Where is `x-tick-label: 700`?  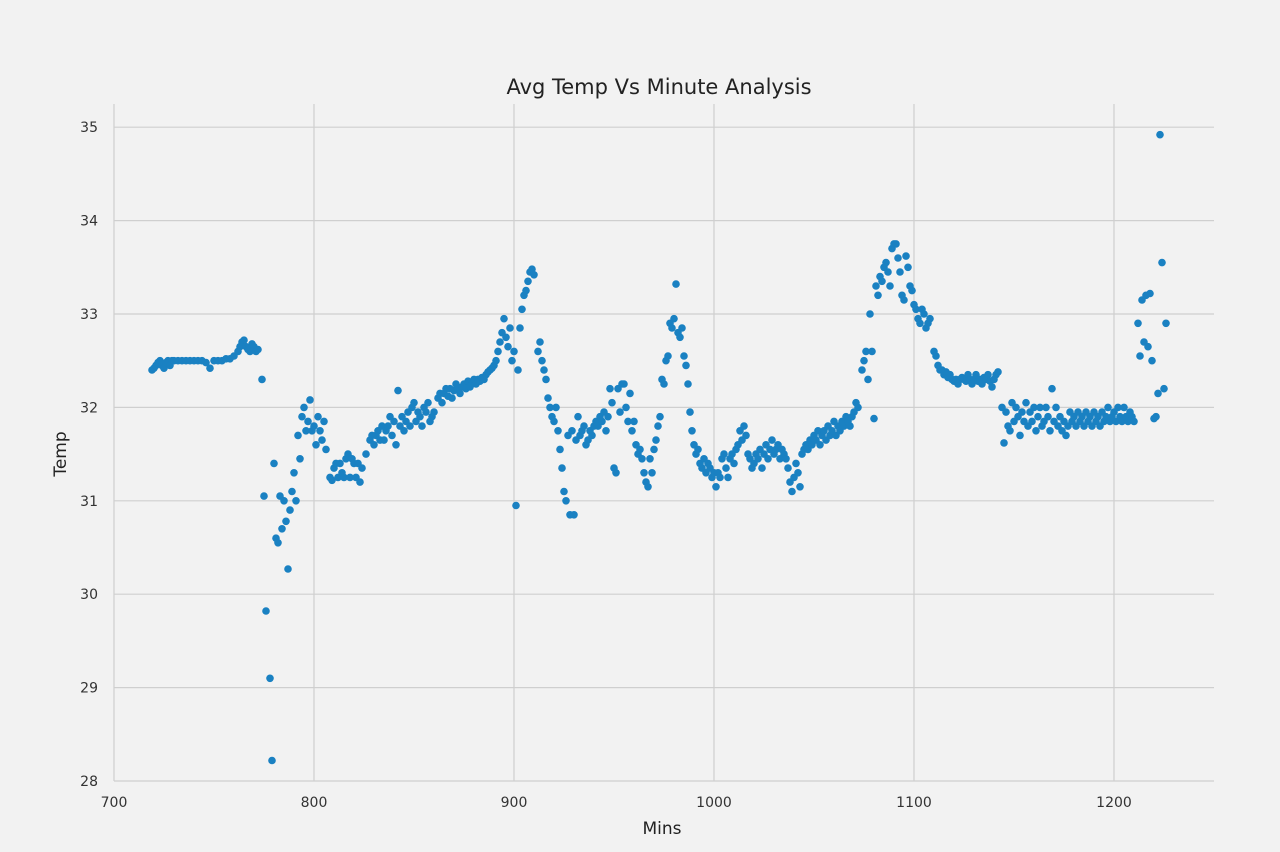
x-tick-label: 700 is located at coordinates (114, 803).